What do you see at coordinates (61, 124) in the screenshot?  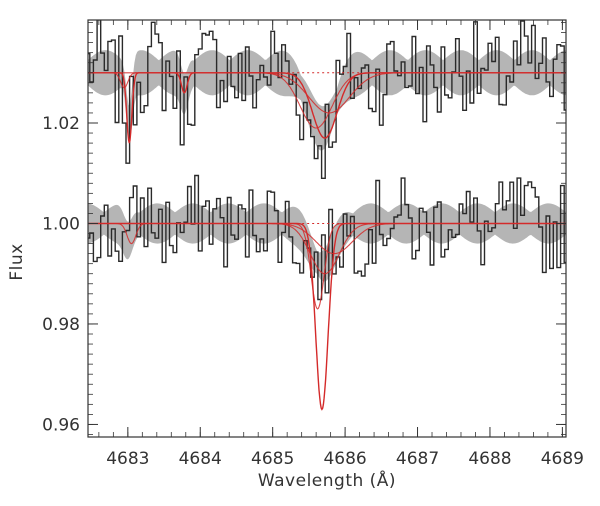 I see `y-tick-label: 1.02` at bounding box center [61, 124].